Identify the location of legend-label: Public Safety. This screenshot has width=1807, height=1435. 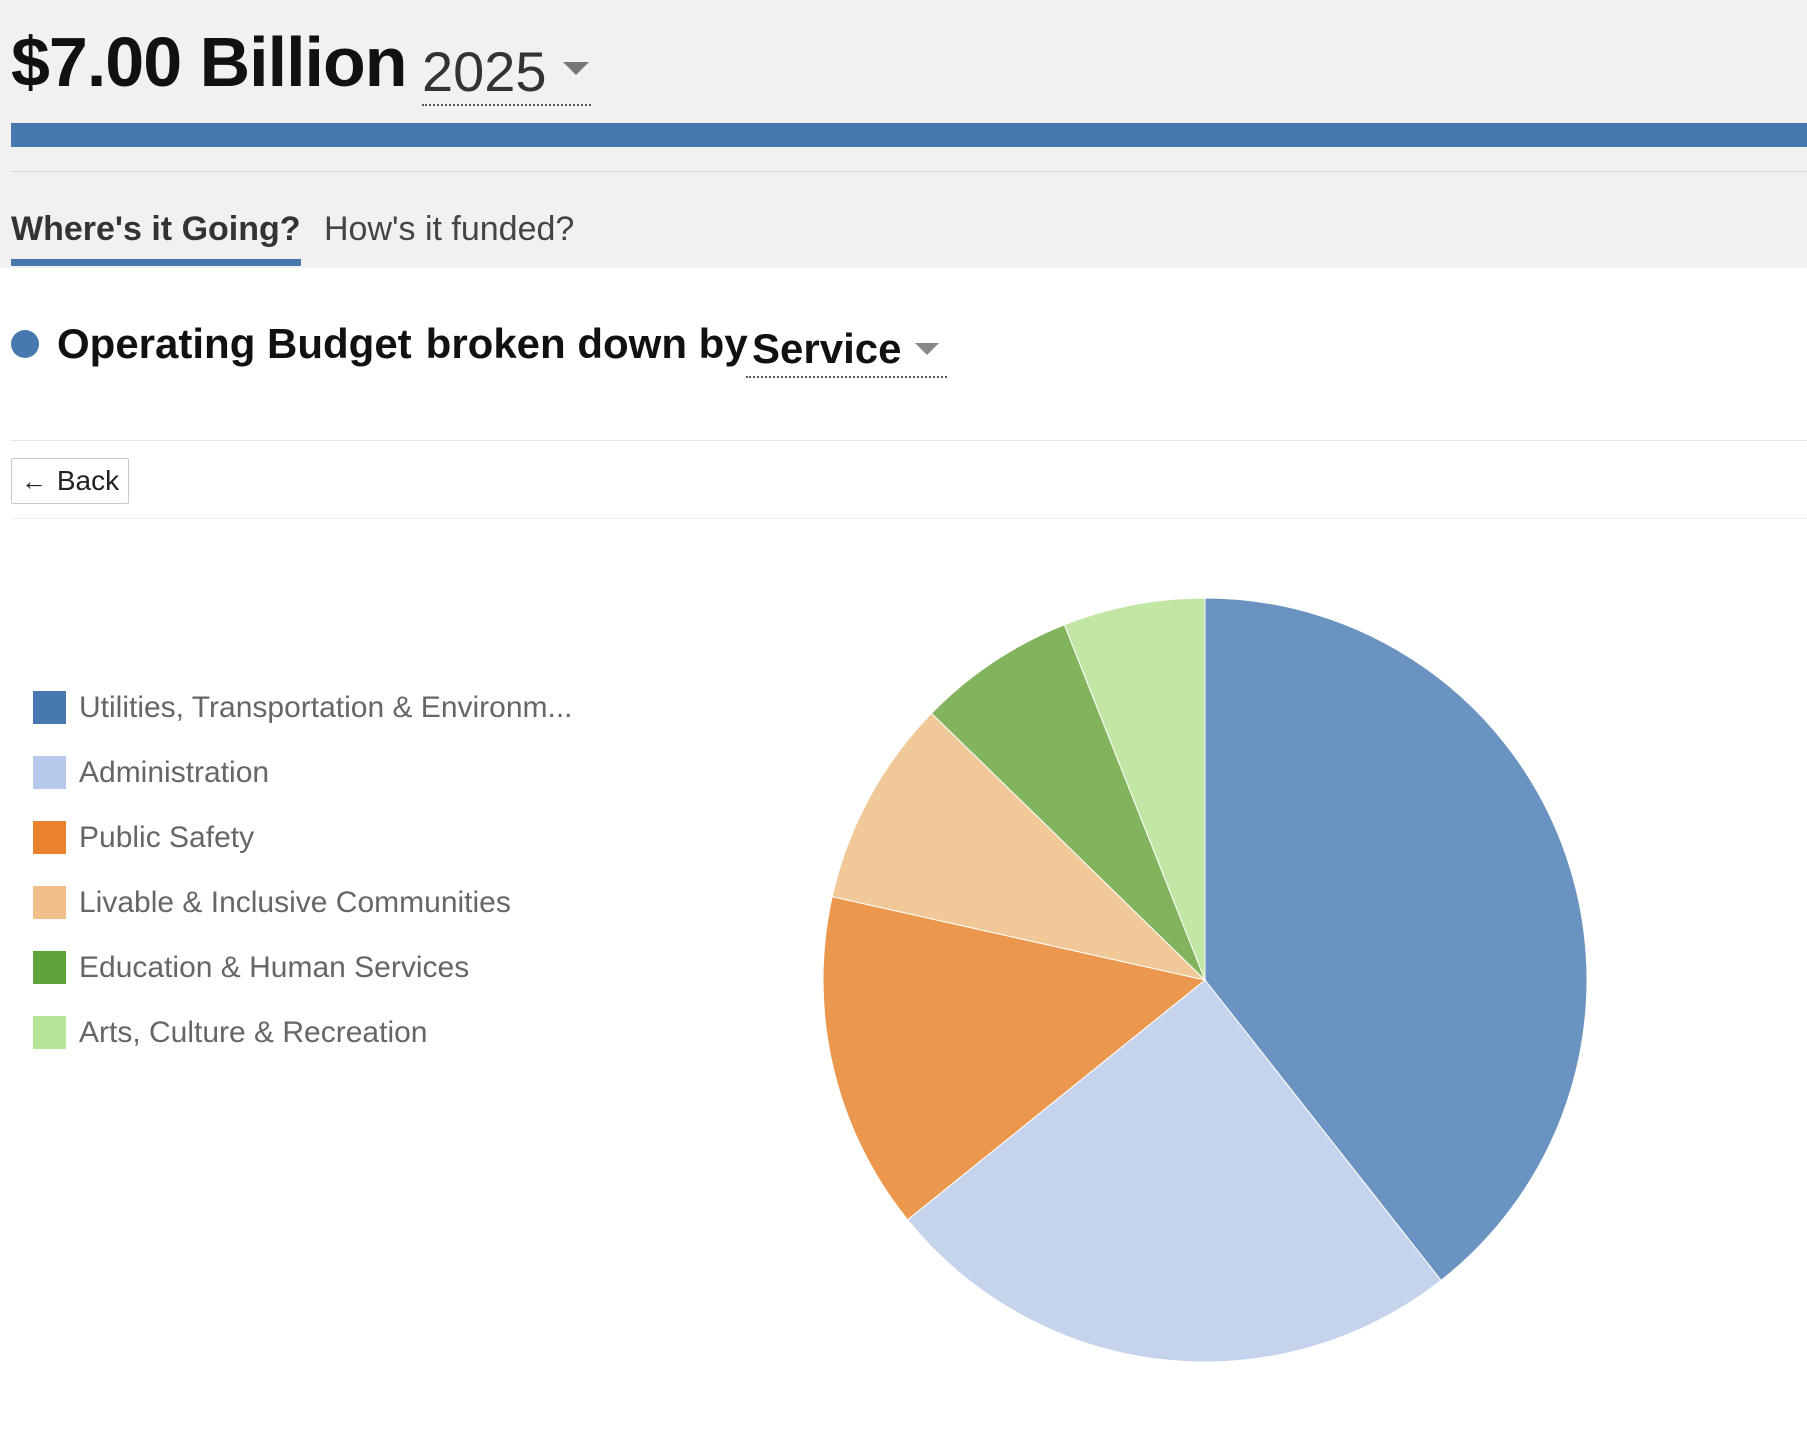
(167, 837).